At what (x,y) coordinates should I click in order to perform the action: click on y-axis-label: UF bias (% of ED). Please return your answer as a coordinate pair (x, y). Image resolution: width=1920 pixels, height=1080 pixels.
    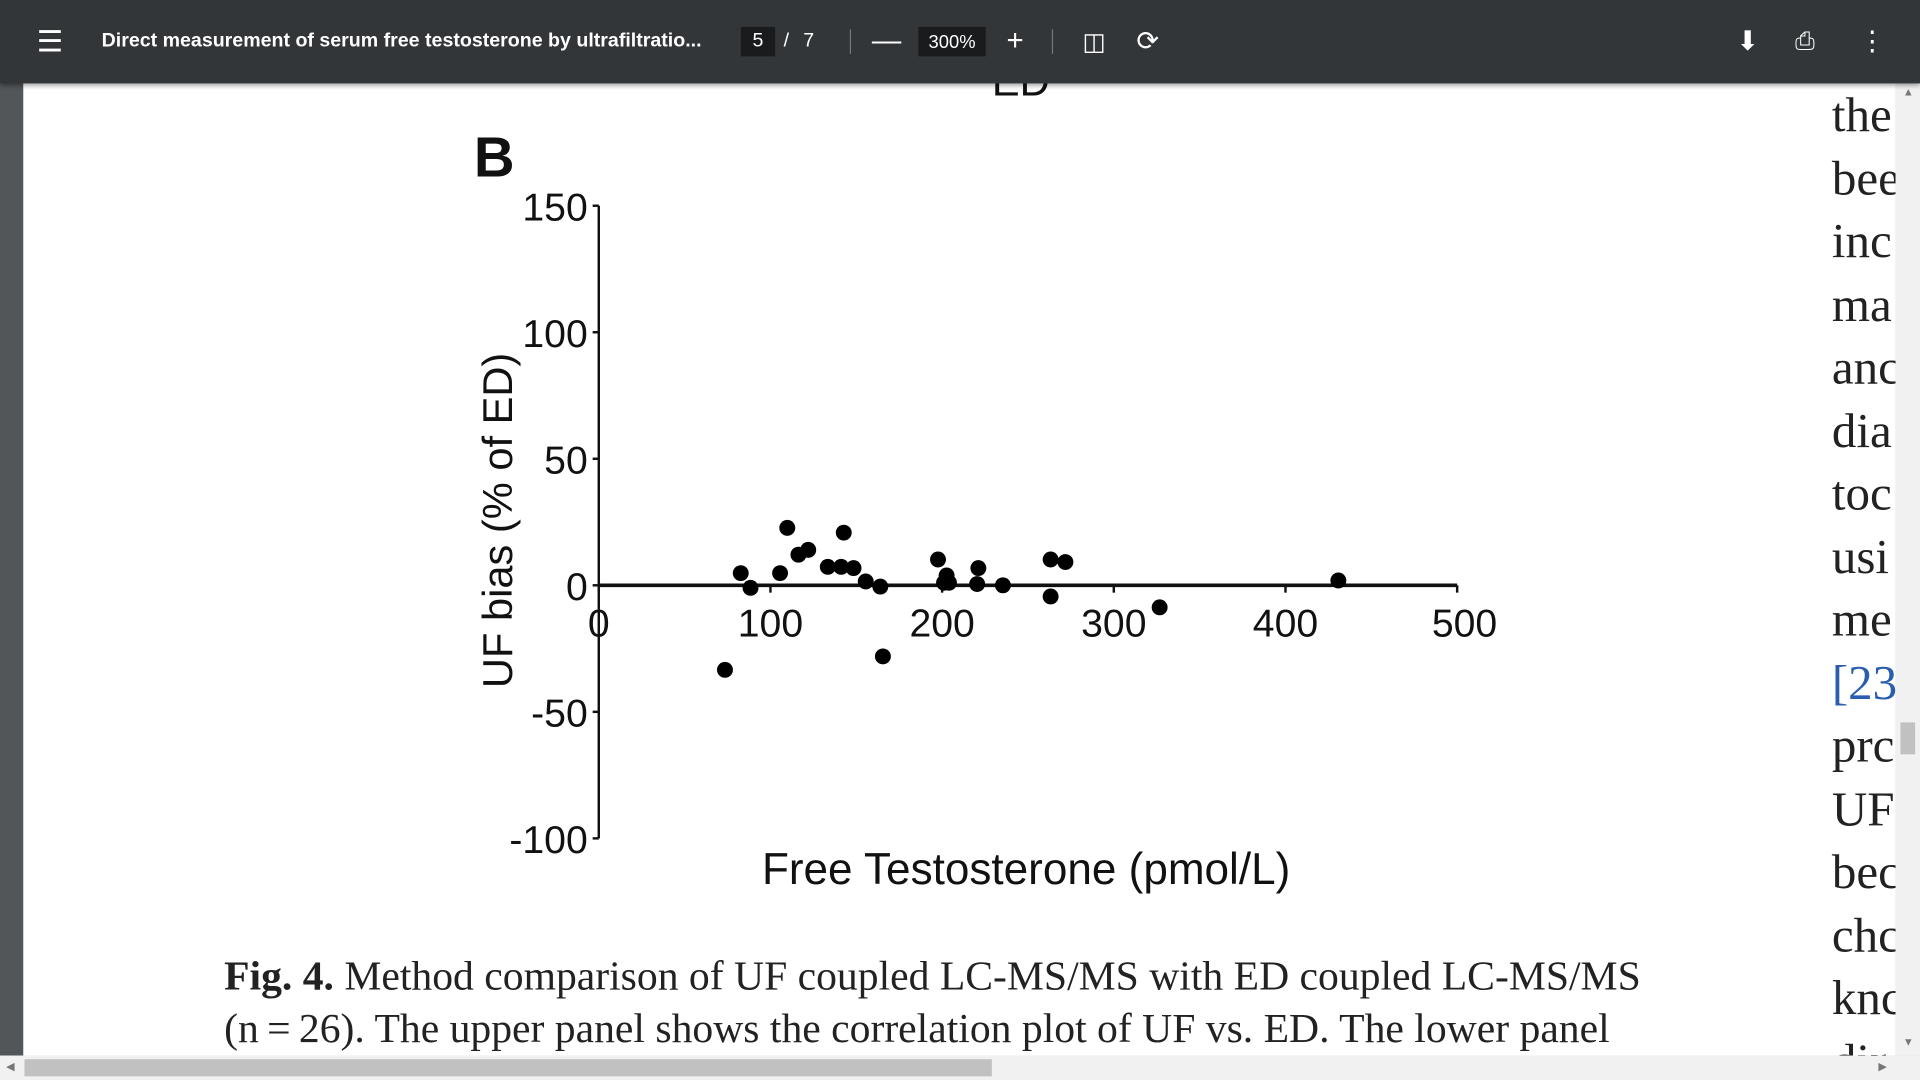
    Looking at the image, I should click on (497, 520).